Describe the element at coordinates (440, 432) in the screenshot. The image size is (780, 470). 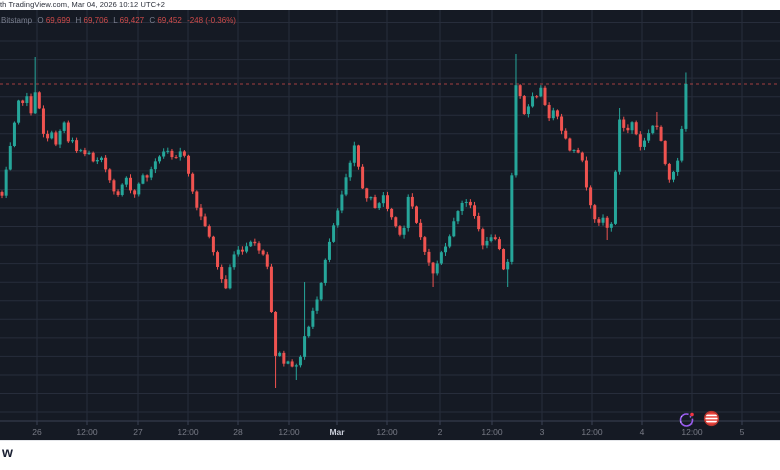
I see `x-axis-label: 2` at that location.